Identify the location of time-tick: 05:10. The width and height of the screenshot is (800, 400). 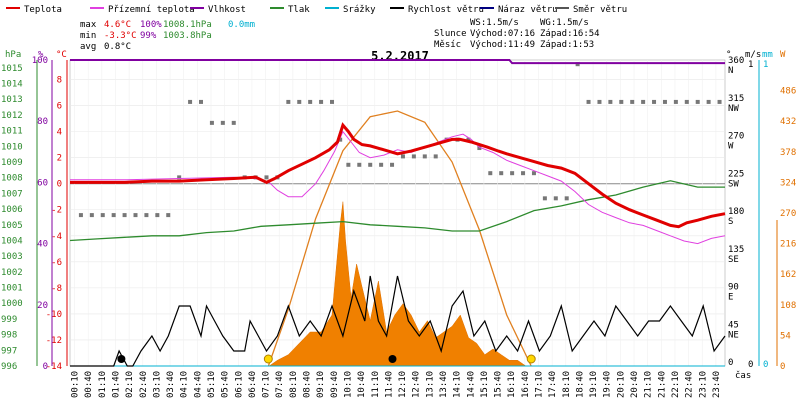
(212, 384).